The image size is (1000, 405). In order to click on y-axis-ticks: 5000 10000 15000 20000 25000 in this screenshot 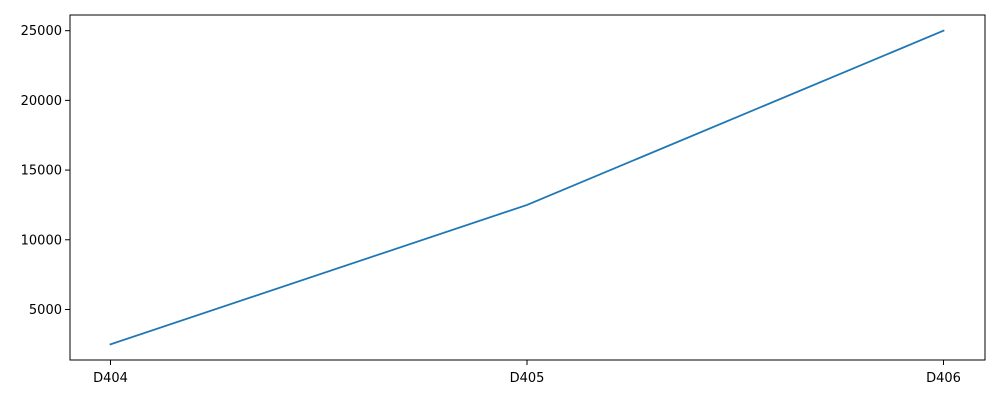, I will do `click(45, 171)`.